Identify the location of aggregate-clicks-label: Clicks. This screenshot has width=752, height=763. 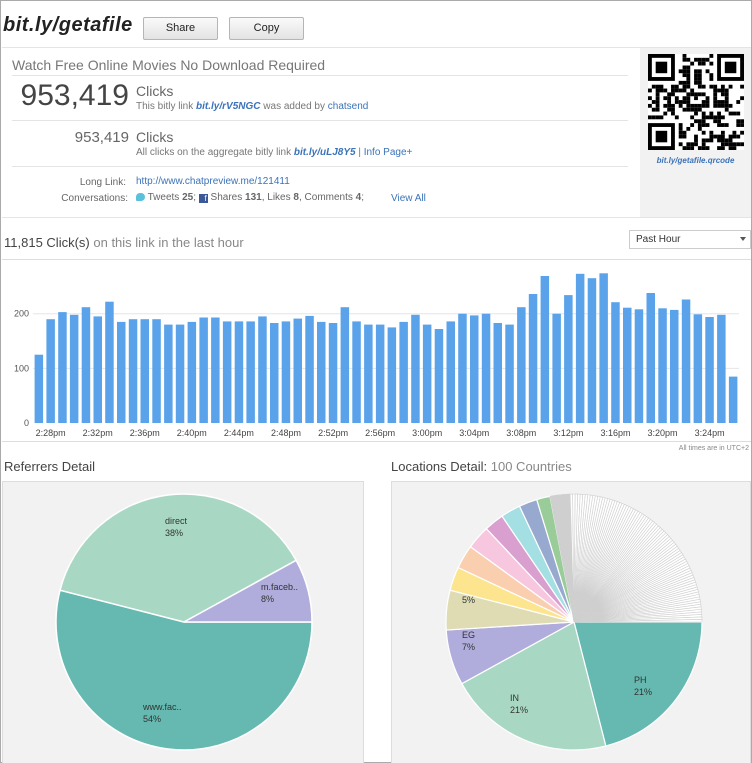
(155, 137).